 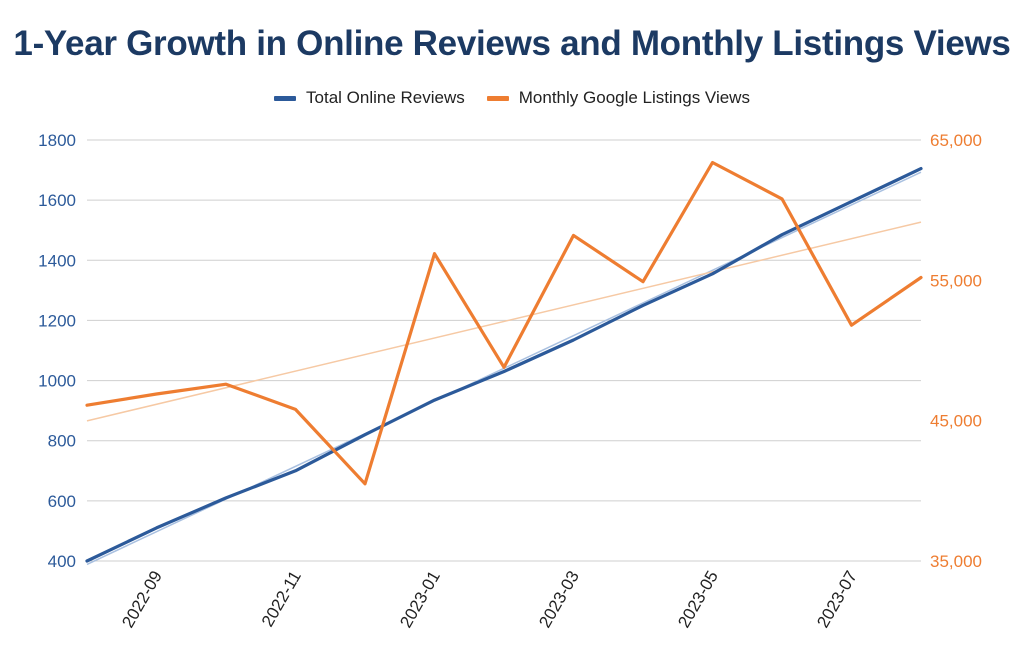 I want to click on x-tick-label: 2022-09, so click(x=142, y=600).